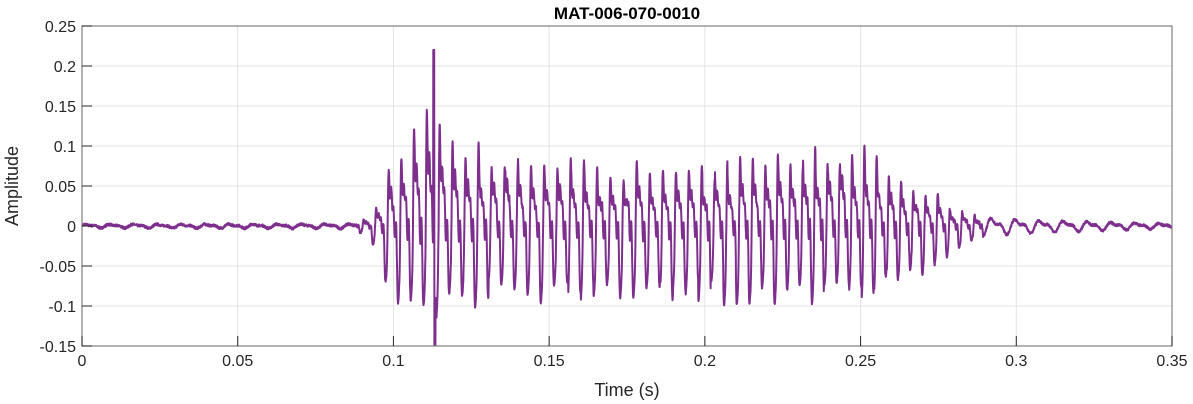 Image resolution: width=1193 pixels, height=404 pixels. I want to click on x-tick-label: 0.15, so click(549, 361).